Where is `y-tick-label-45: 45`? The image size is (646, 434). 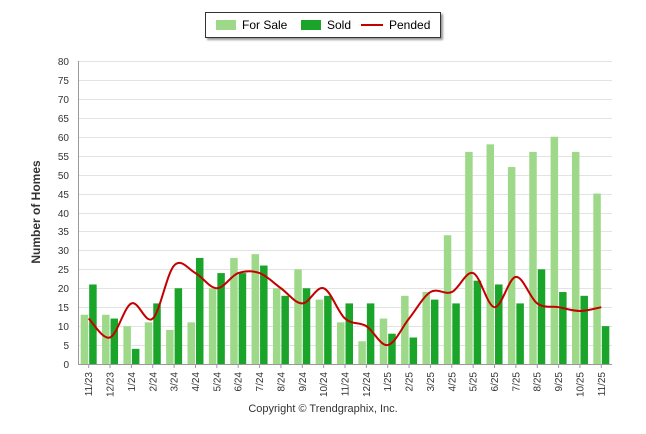
y-tick-label-45: 45 is located at coordinates (64, 195).